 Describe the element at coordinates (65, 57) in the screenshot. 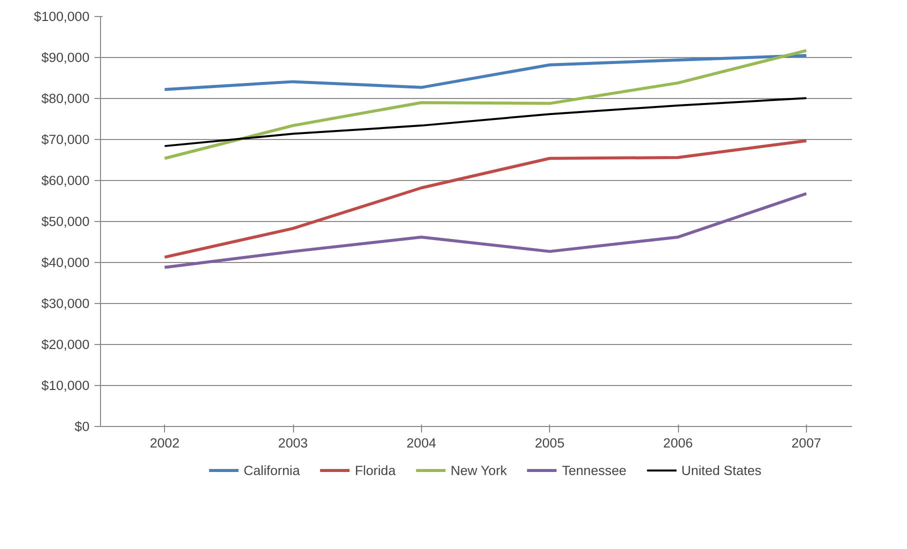

I see `y-tick-label: $90,000` at that location.